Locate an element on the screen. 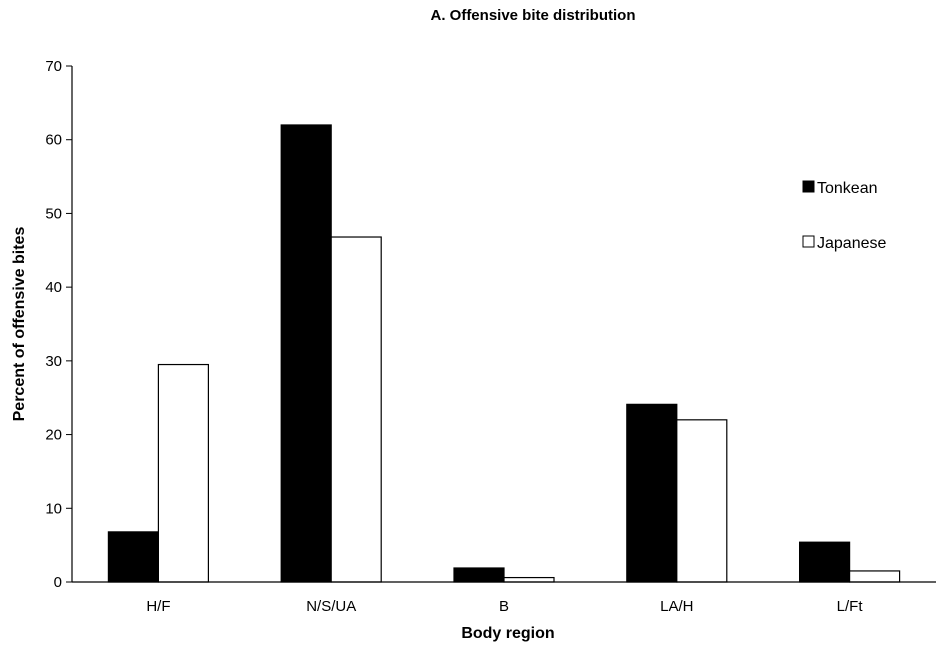 Image resolution: width=936 pixels, height=646 pixels. bar-japanese-la-h is located at coordinates (702, 501).